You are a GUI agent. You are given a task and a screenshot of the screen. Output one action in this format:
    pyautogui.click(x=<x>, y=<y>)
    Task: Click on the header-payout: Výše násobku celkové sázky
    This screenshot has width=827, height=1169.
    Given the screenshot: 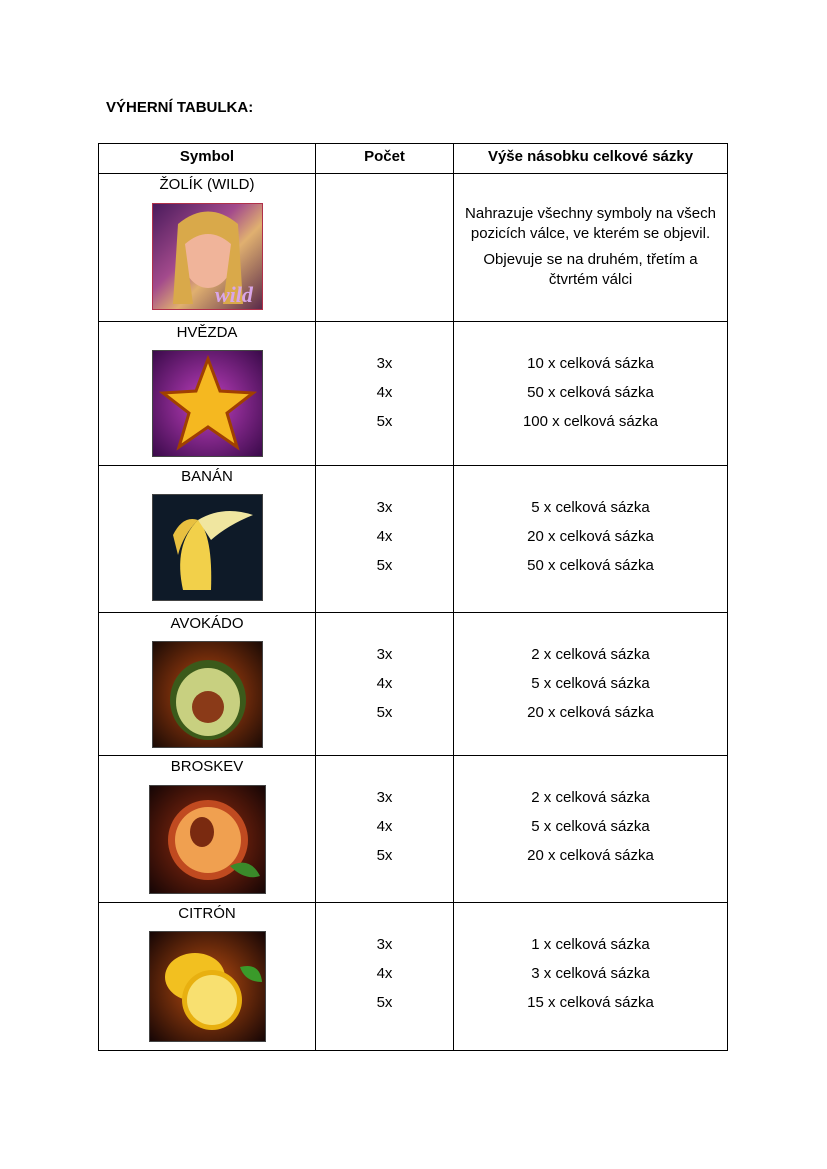 What is the action you would take?
    pyautogui.click(x=590, y=156)
    